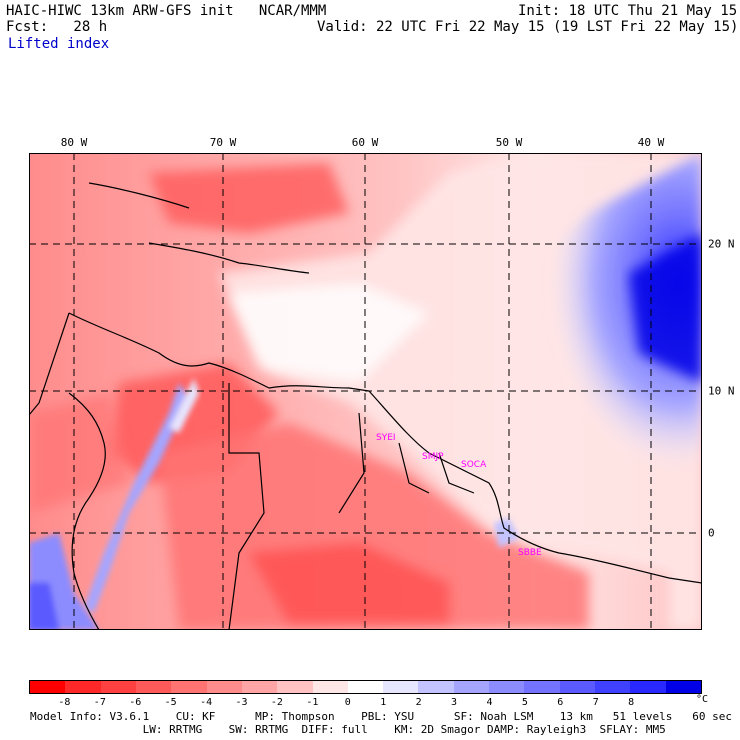 The image size is (740, 740). I want to click on model-title: HAIC-HIWC 13km ARW-GFS init NCAR/MMM, so click(166, 11).